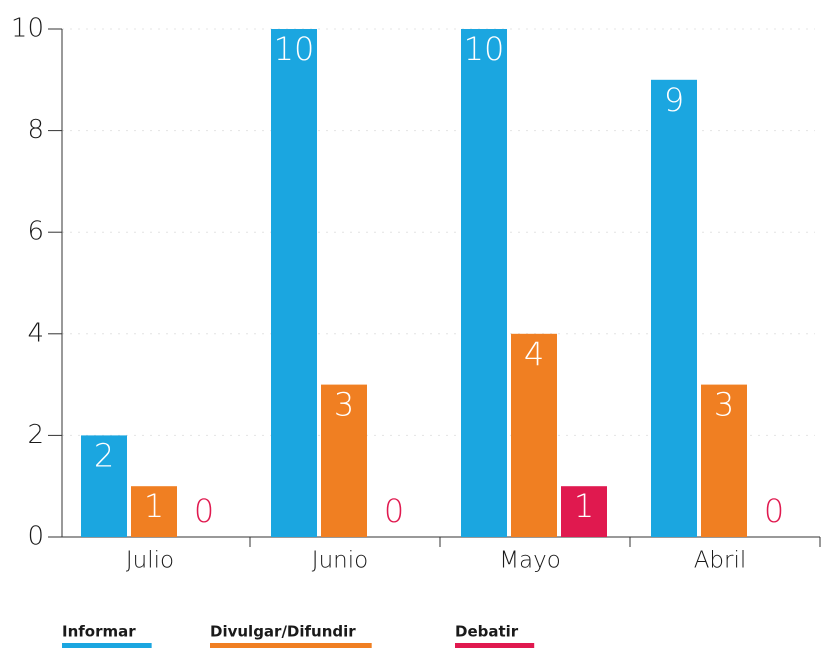  What do you see at coordinates (35, 435) in the screenshot?
I see `y-tick-label: 2` at bounding box center [35, 435].